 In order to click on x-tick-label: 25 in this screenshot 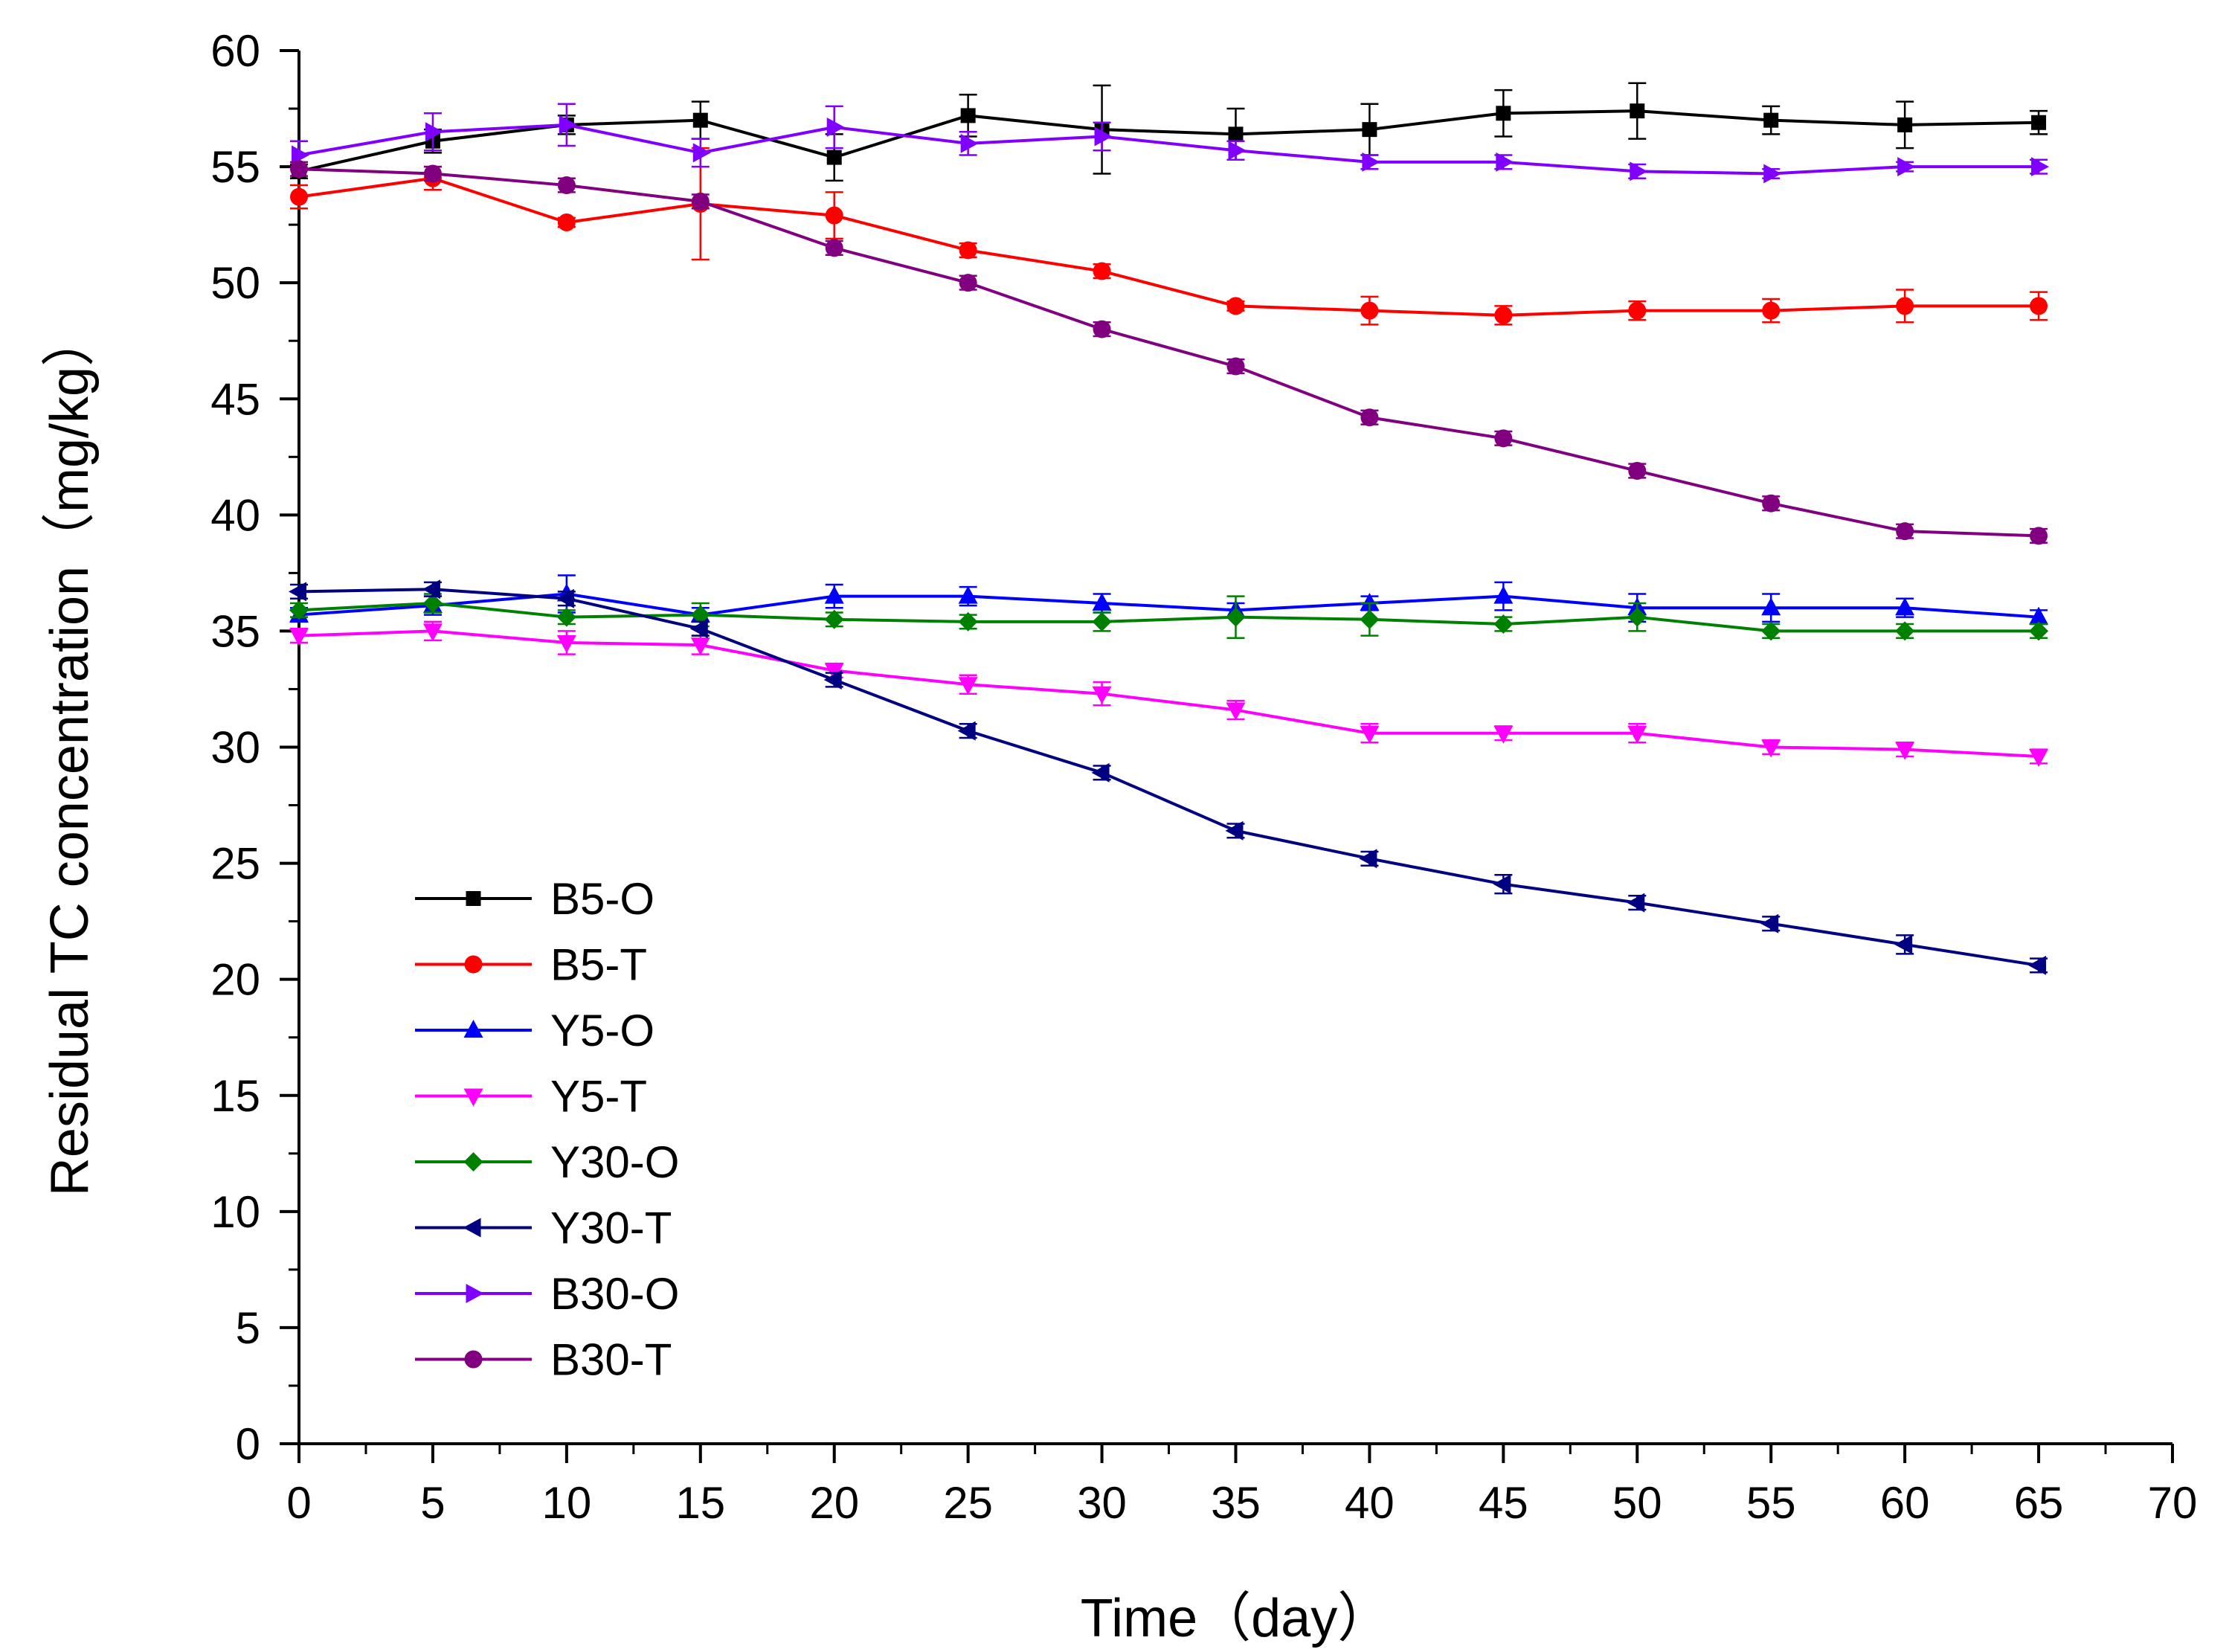, I will do `click(968, 1503)`.